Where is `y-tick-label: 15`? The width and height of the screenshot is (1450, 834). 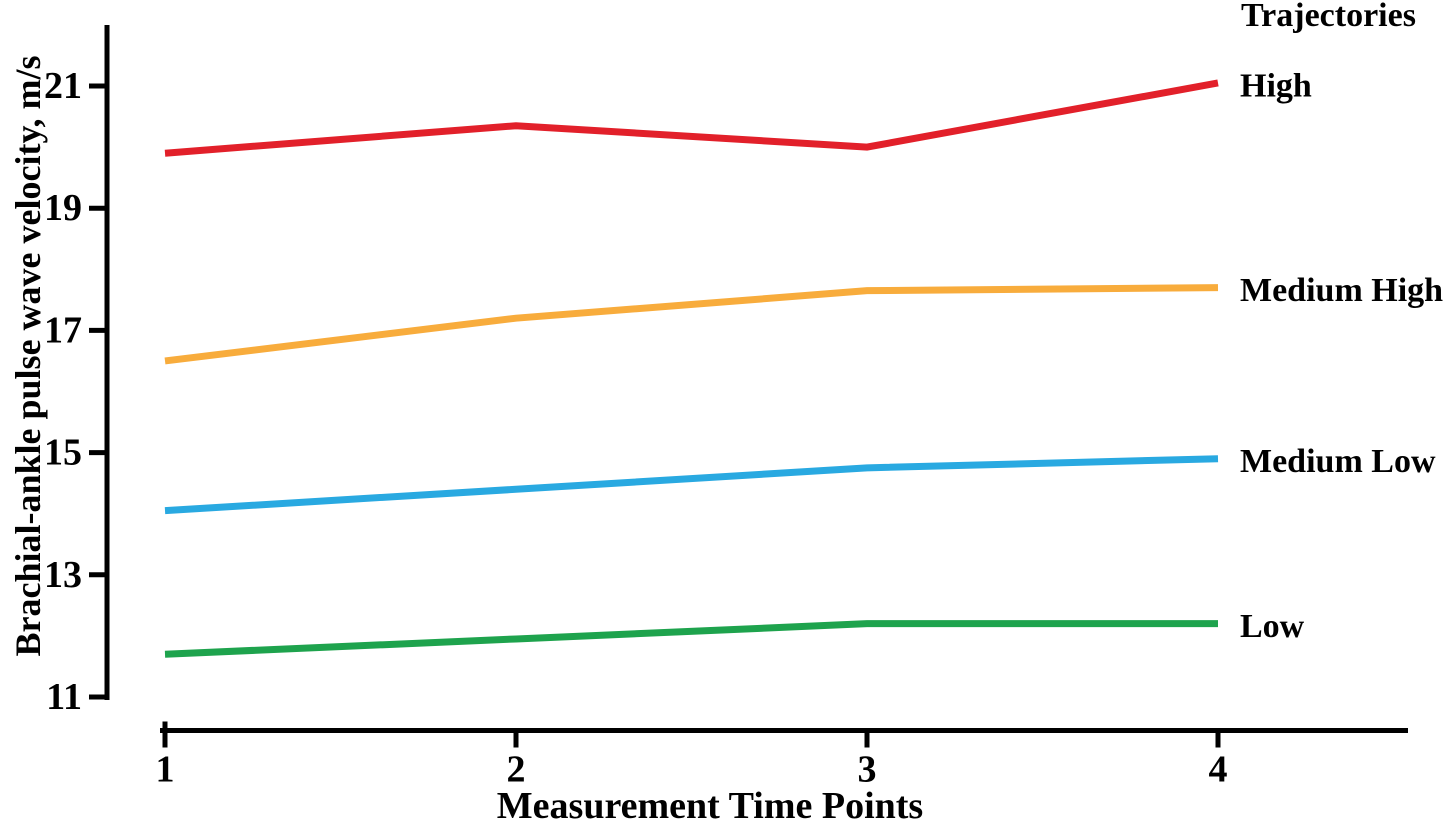 y-tick-label: 15 is located at coordinates (63, 453).